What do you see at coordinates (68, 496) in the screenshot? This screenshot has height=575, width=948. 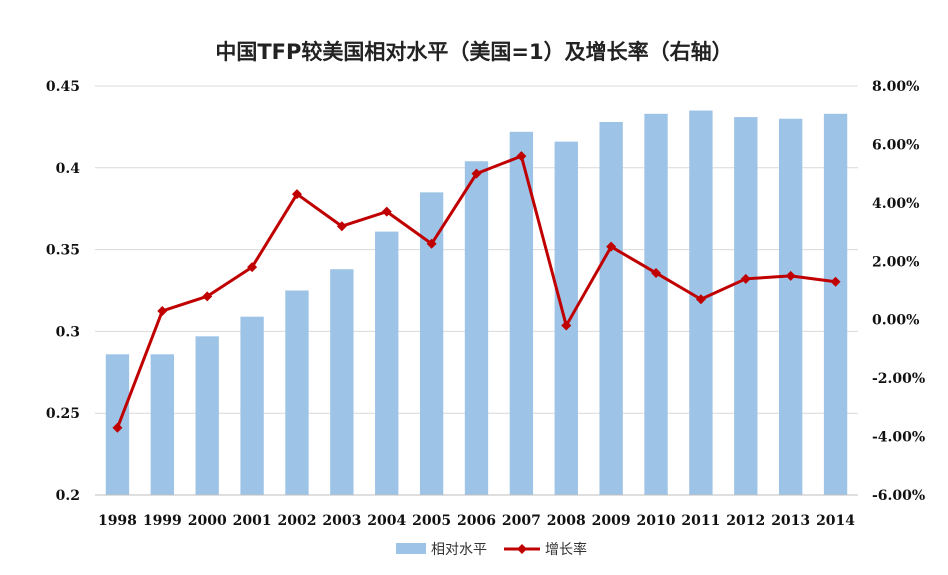 I see `left-tick-label: 0.2` at bounding box center [68, 496].